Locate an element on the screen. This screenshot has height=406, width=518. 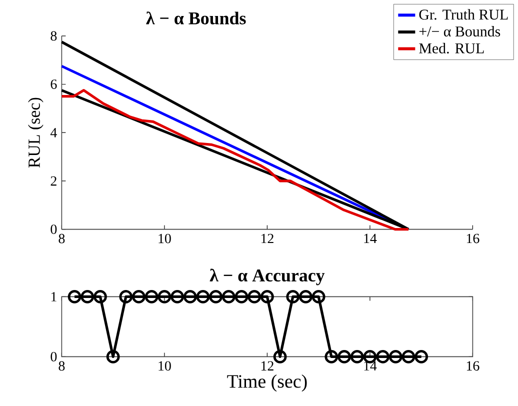
y-tick-label: 6 is located at coordinates (53, 84).